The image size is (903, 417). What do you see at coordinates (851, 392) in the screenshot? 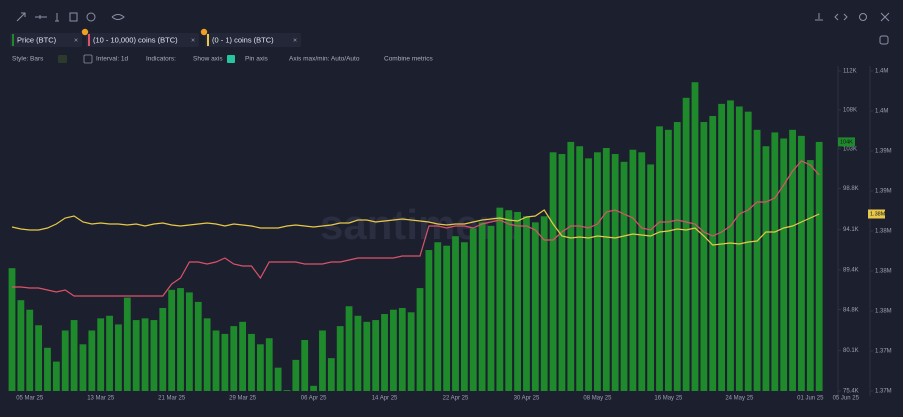
I see `y-tick-label: 75.4K` at bounding box center [851, 392].